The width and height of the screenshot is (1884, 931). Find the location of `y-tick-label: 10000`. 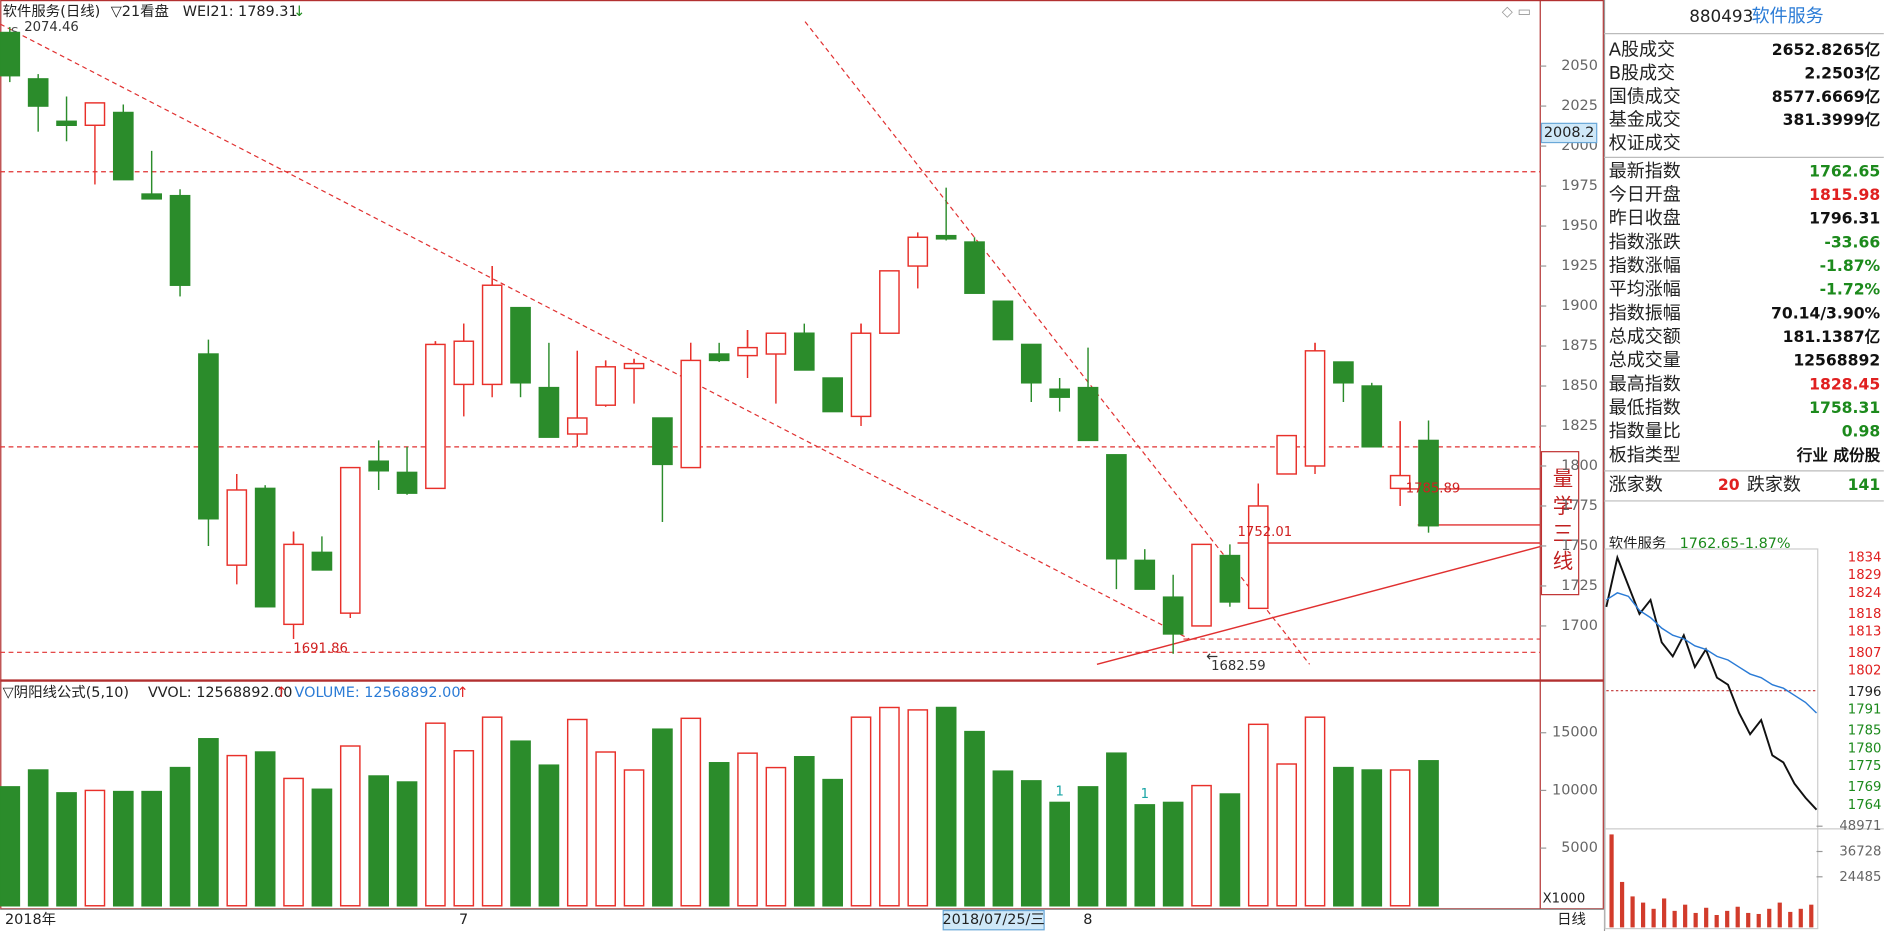

y-tick-label: 10000 is located at coordinates (1575, 790).